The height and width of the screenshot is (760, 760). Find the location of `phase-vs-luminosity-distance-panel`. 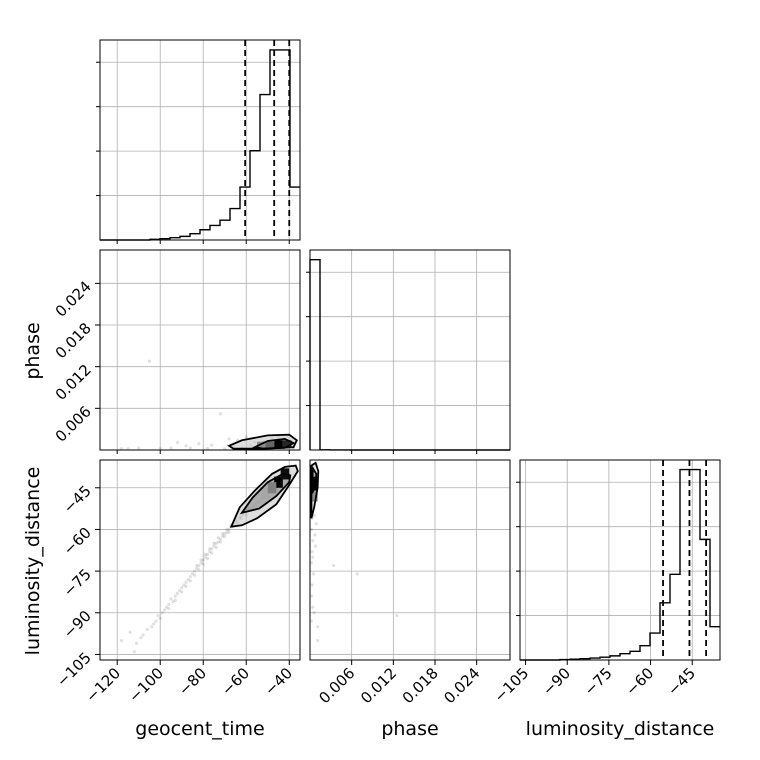

phase-vs-luminosity-distance-panel is located at coordinates (410, 560).